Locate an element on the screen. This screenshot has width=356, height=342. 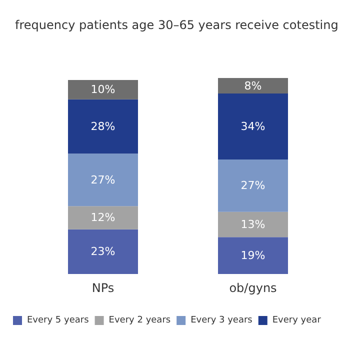
legend-label: Every 3 years is located at coordinates (221, 321).